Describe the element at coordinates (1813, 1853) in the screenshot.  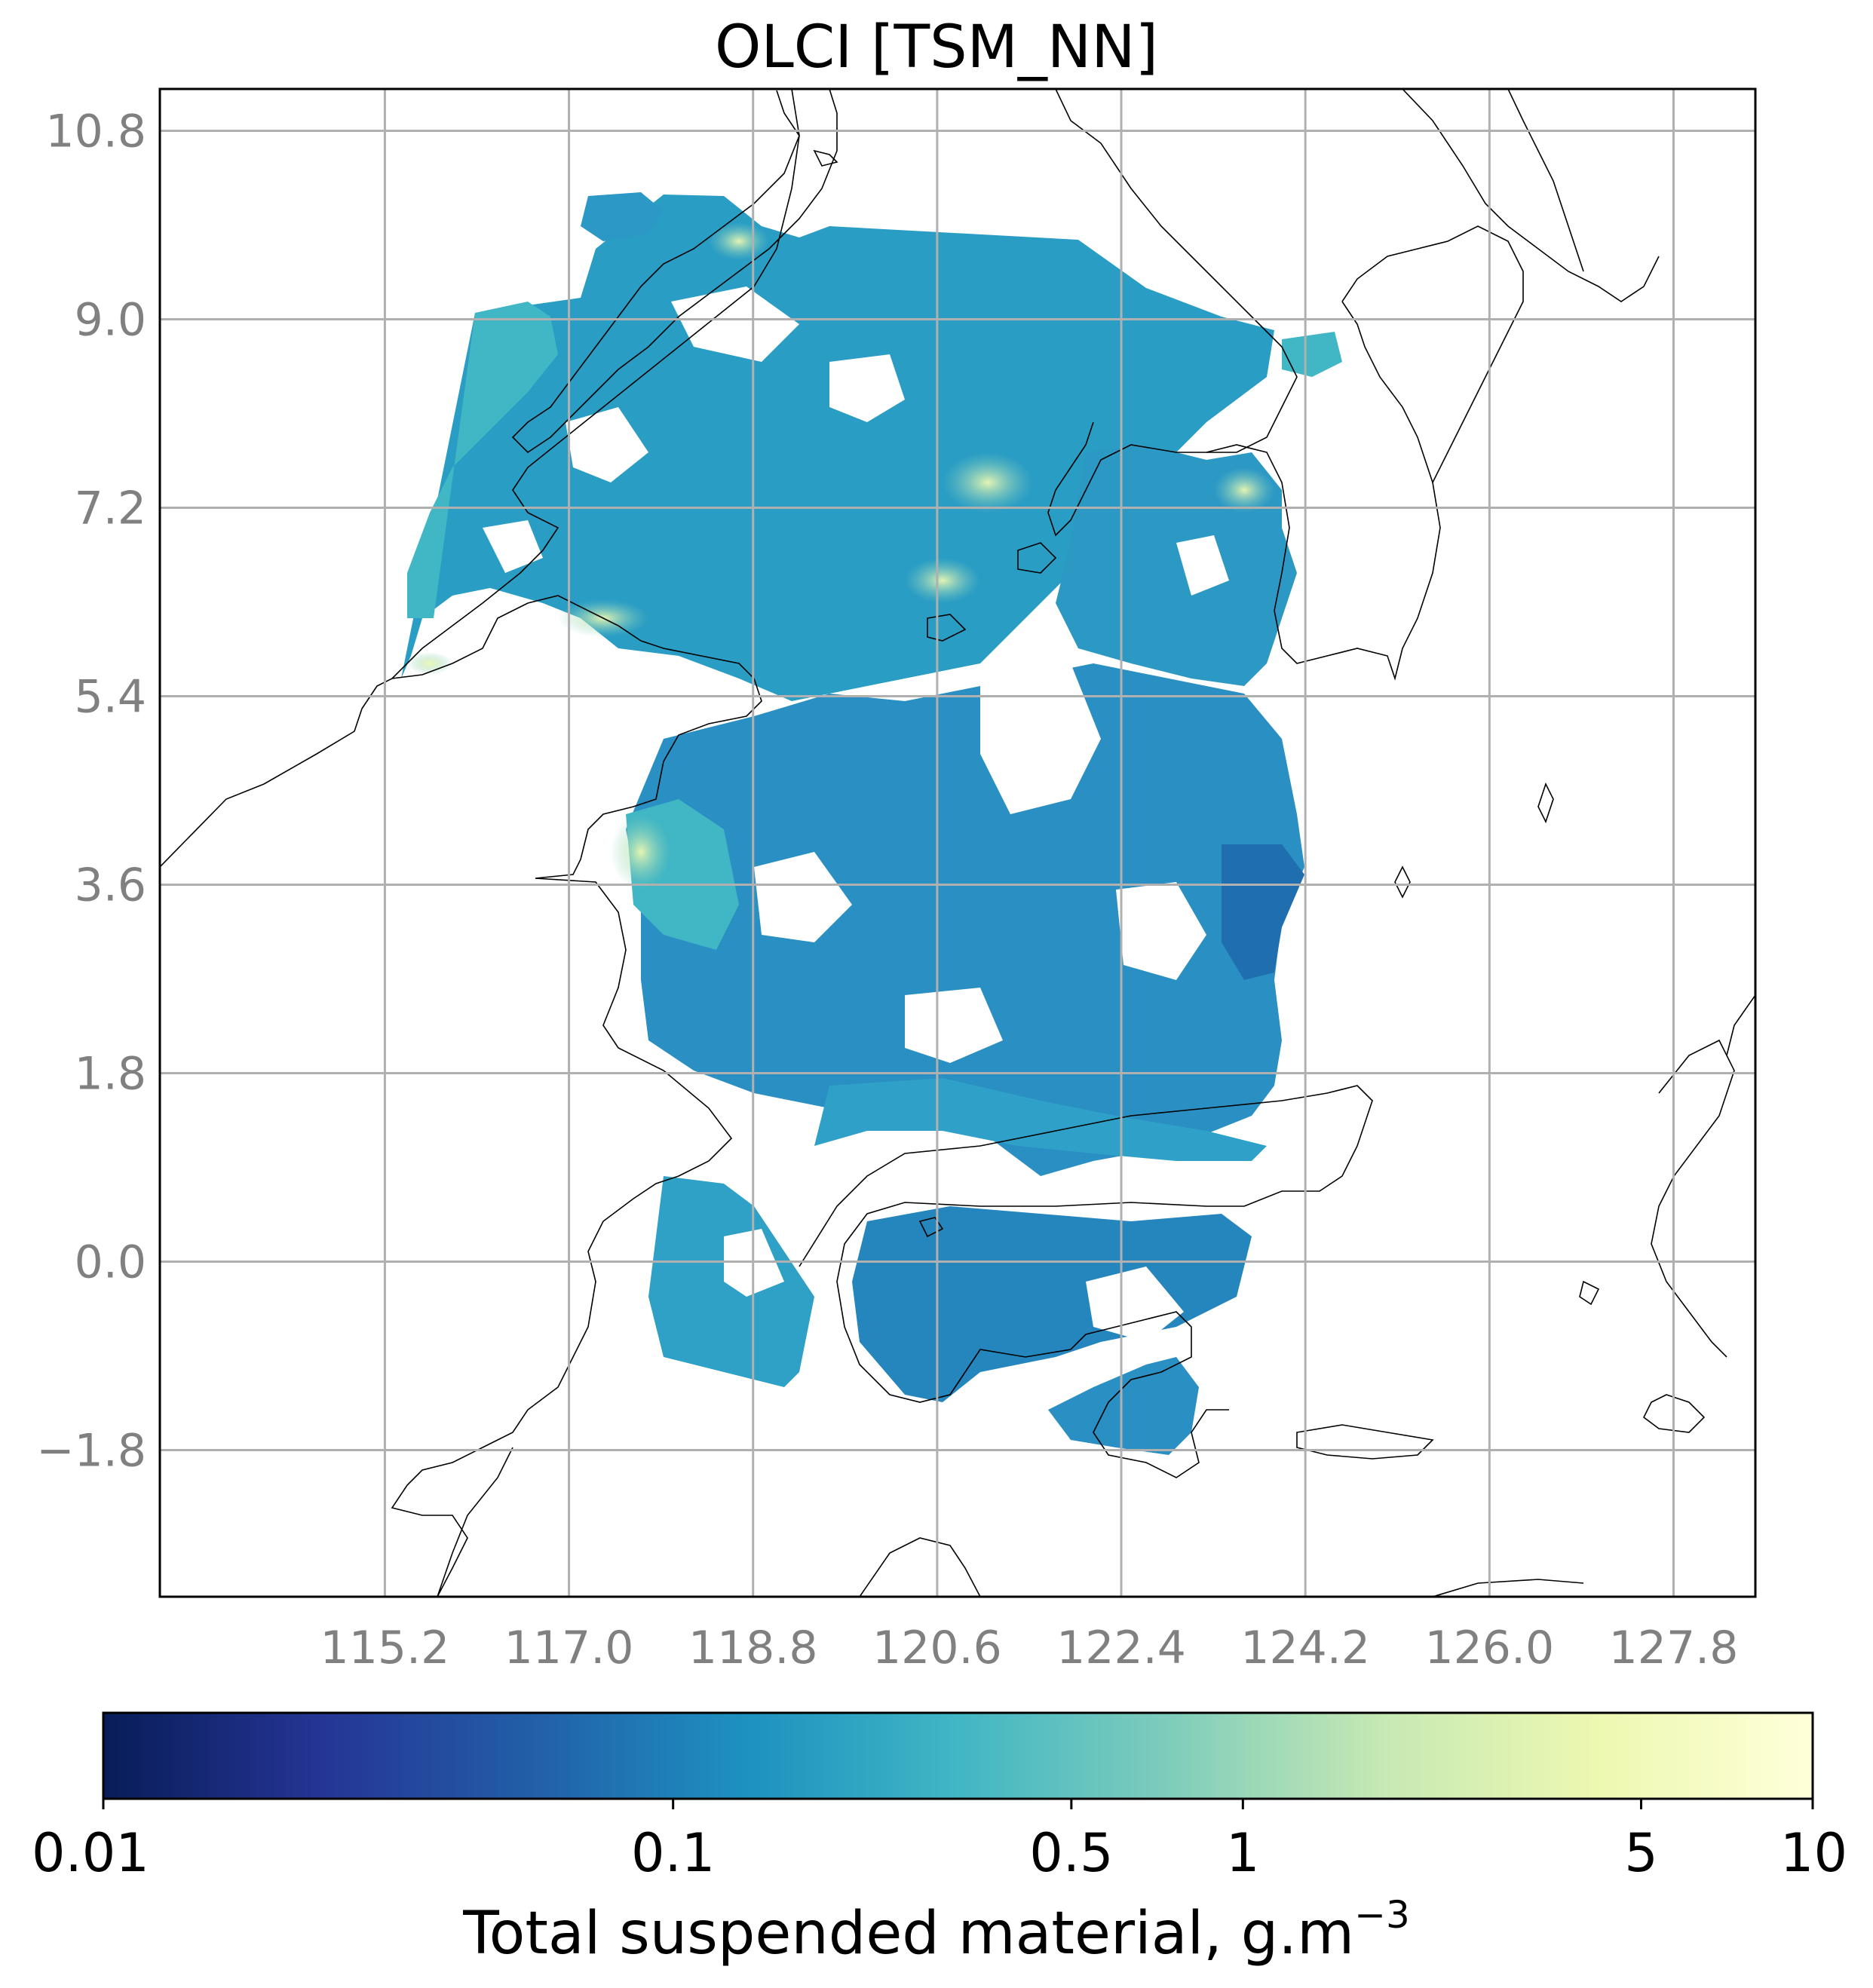
I see `colorbar-tick-label: 10` at that location.